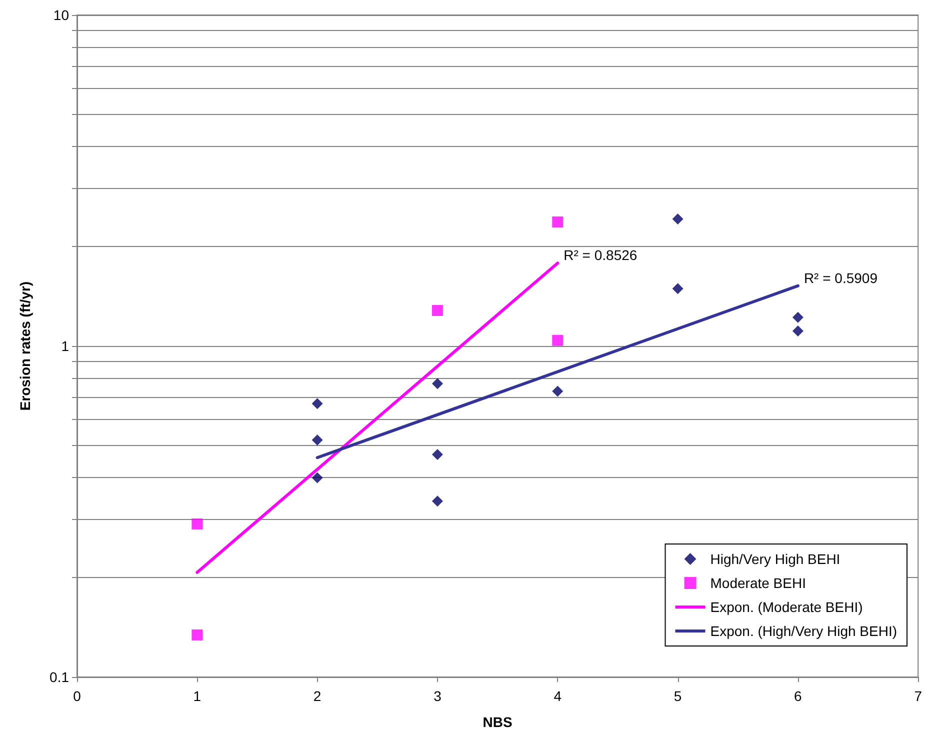 This screenshot has height=746, width=925. I want to click on x-tick-label: 2, so click(317, 696).